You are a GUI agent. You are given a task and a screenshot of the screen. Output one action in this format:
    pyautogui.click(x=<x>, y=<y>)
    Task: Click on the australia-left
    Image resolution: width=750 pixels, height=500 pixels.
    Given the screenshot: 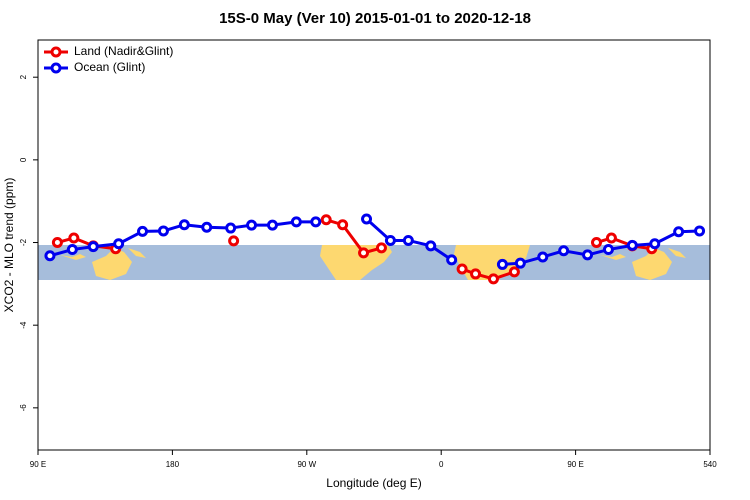 What is the action you would take?
    pyautogui.click(x=112, y=264)
    